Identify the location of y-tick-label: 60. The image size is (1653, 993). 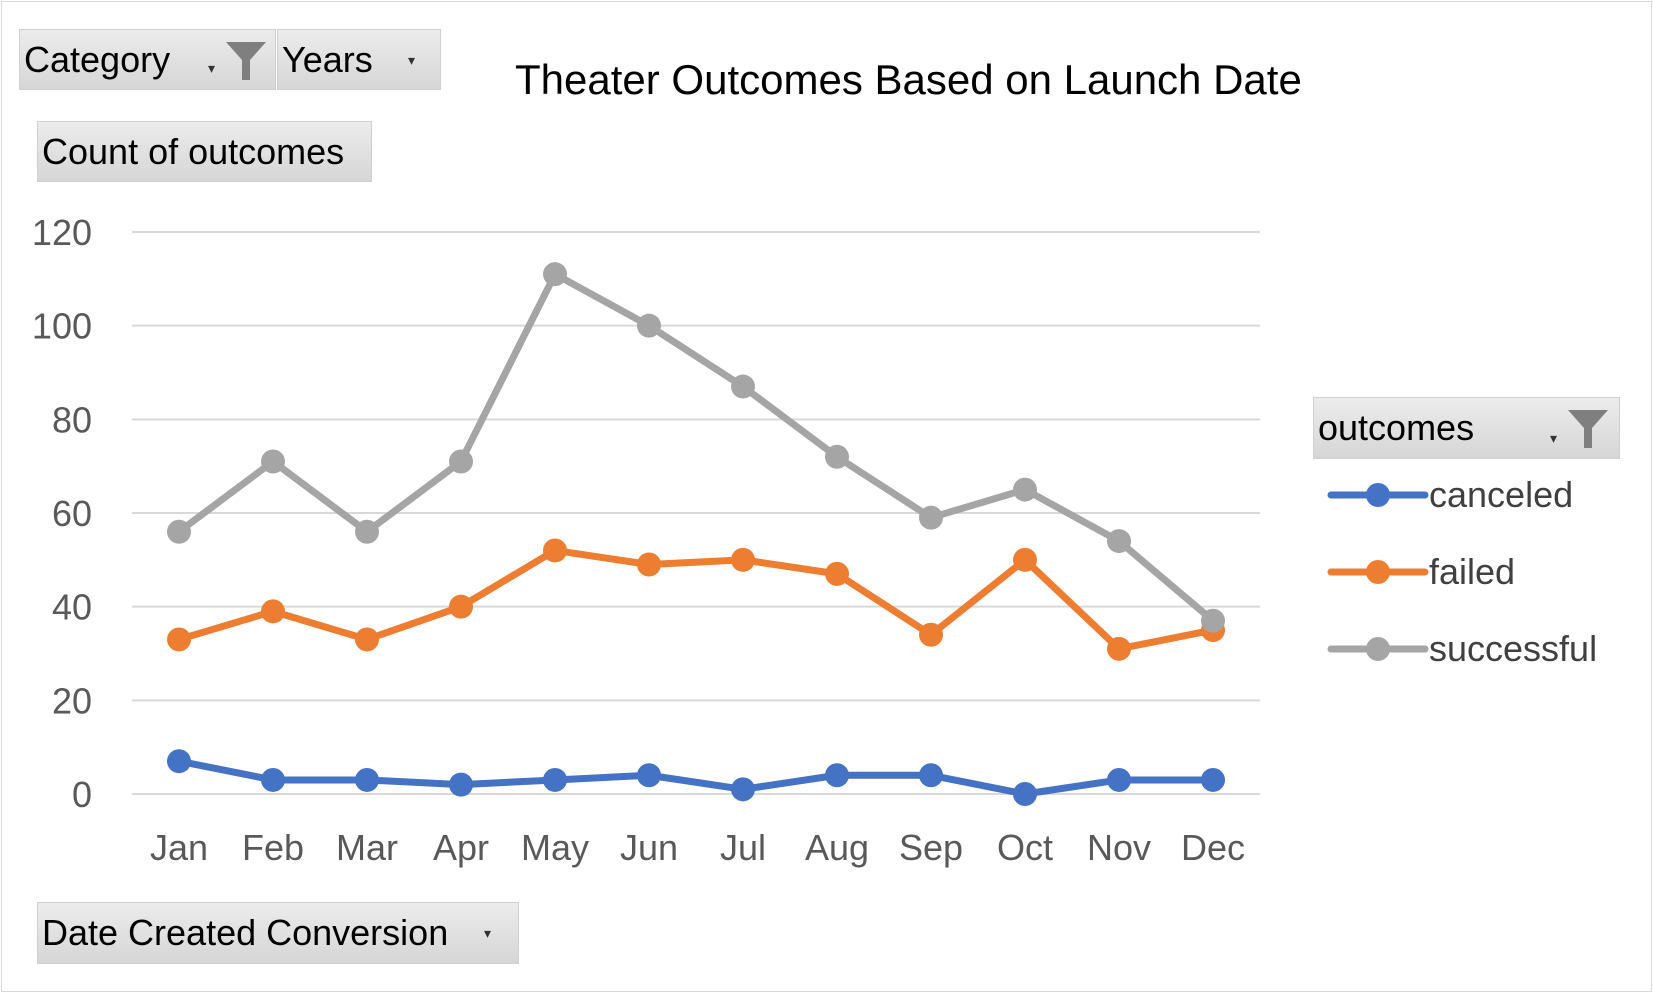
(72, 513).